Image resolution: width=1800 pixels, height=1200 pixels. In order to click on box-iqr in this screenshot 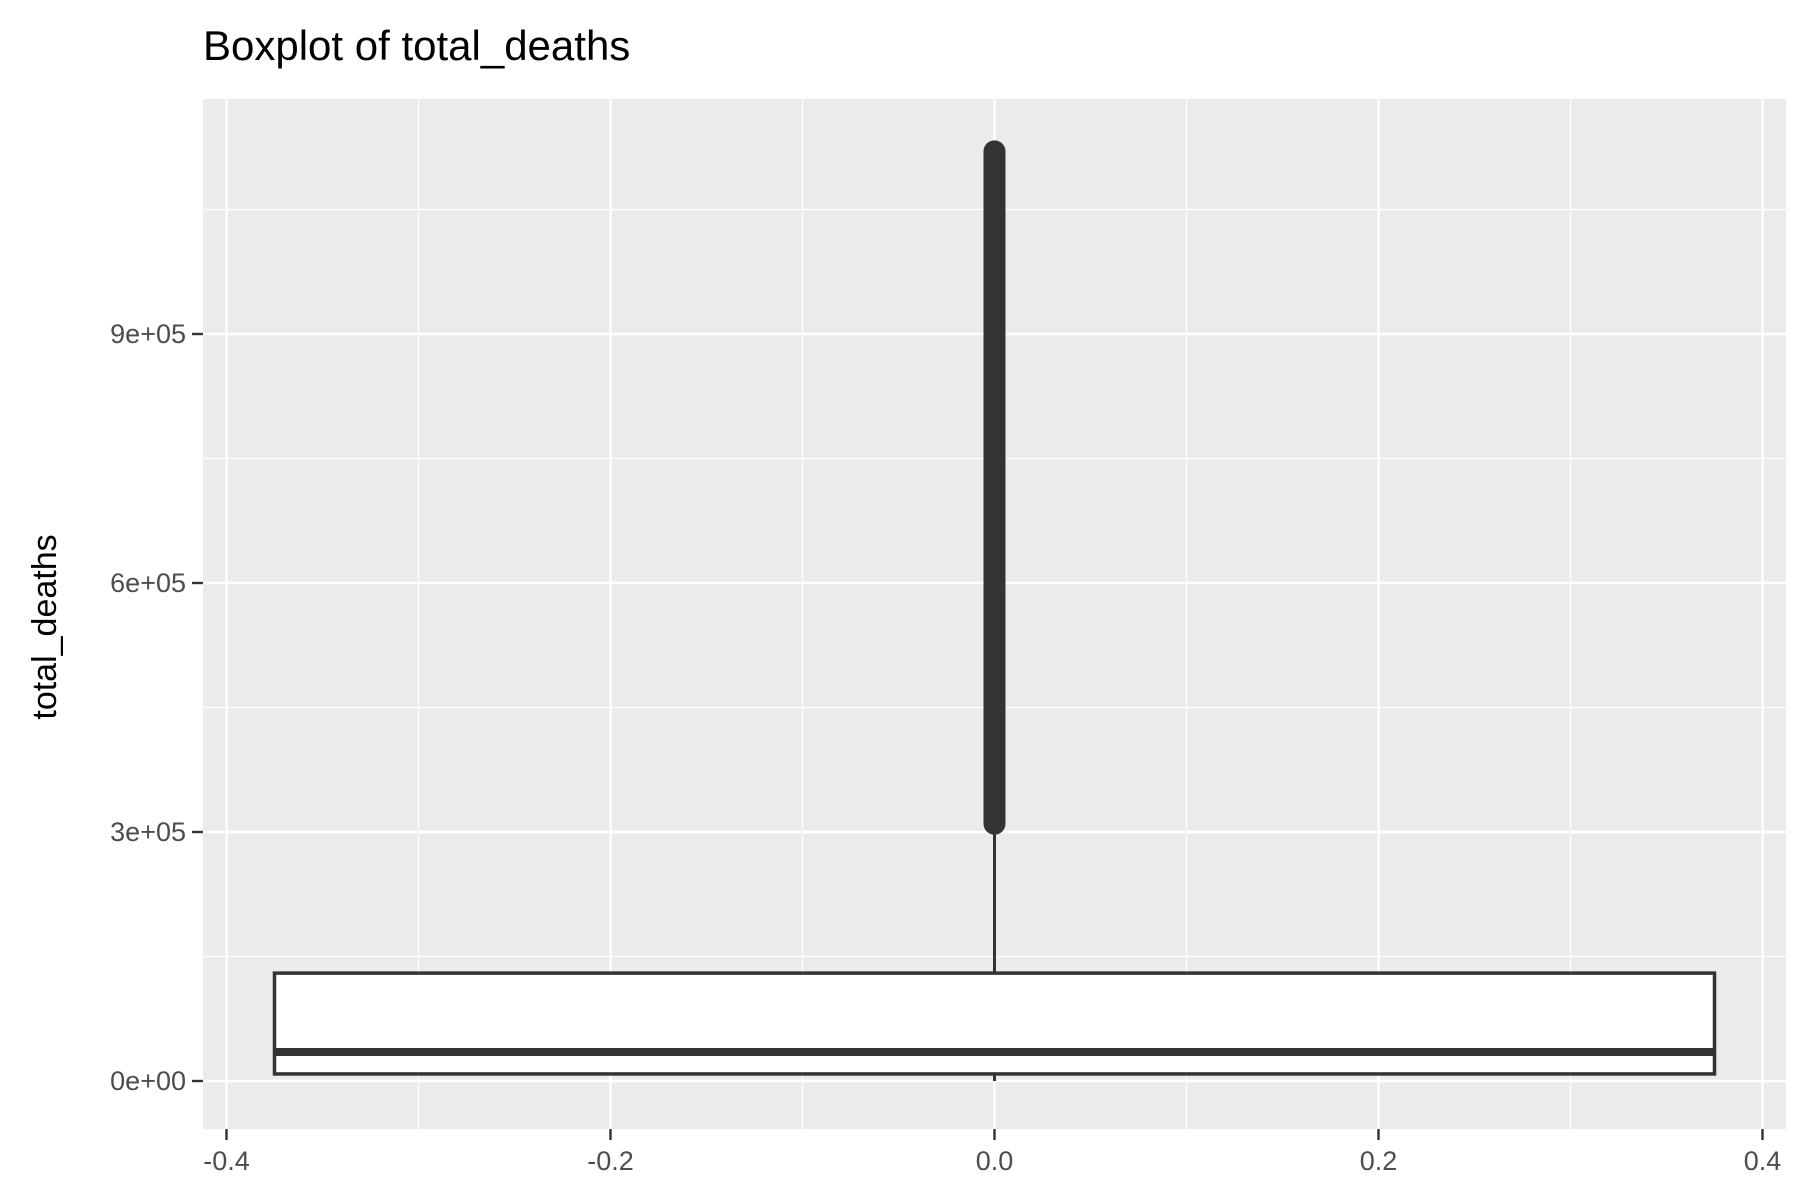, I will do `click(994, 1023)`.